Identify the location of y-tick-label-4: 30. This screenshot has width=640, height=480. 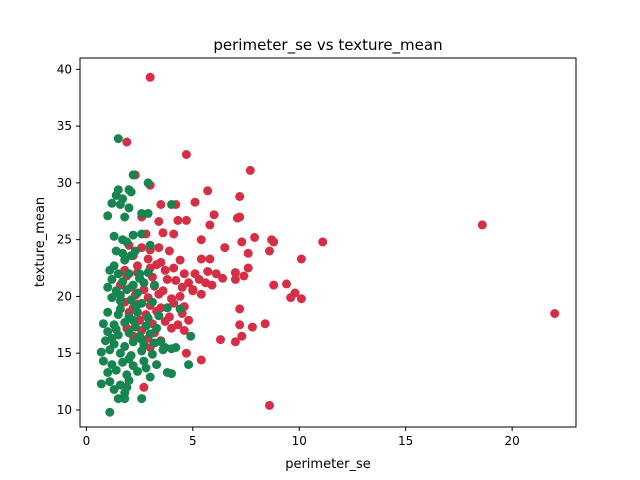
(64, 183).